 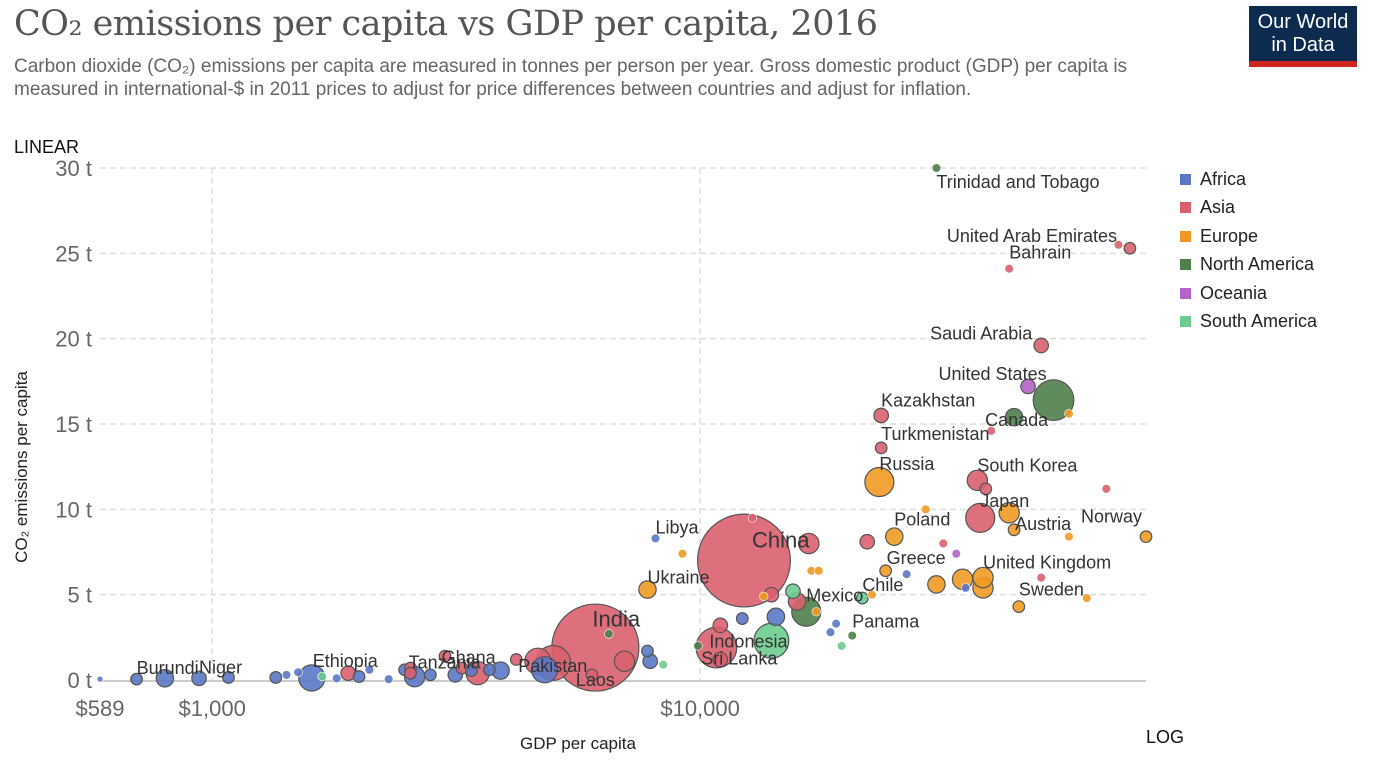 I want to click on legend-item-oceania: Oceania, so click(x=1248, y=293).